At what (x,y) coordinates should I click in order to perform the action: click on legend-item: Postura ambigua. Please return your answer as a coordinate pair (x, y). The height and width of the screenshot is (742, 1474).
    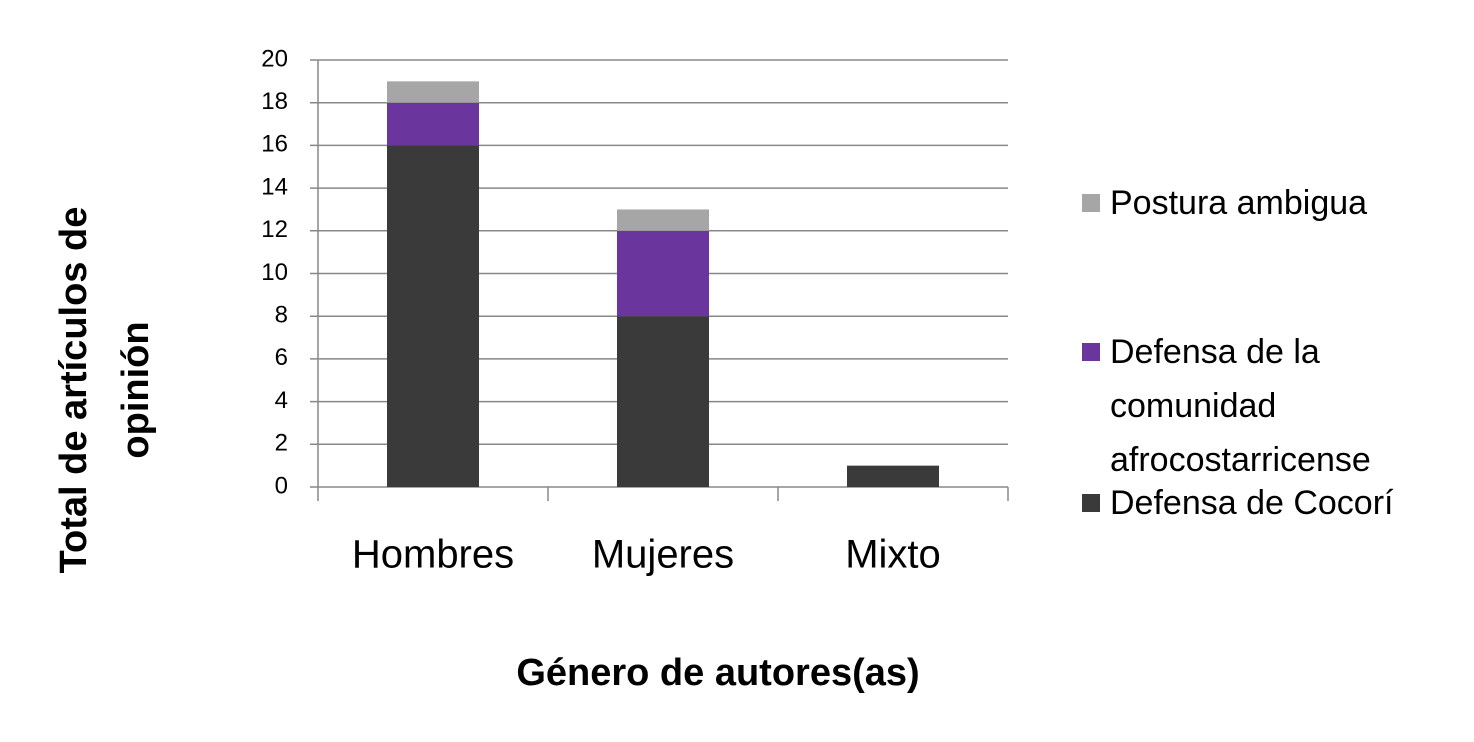
    Looking at the image, I should click on (1252, 203).